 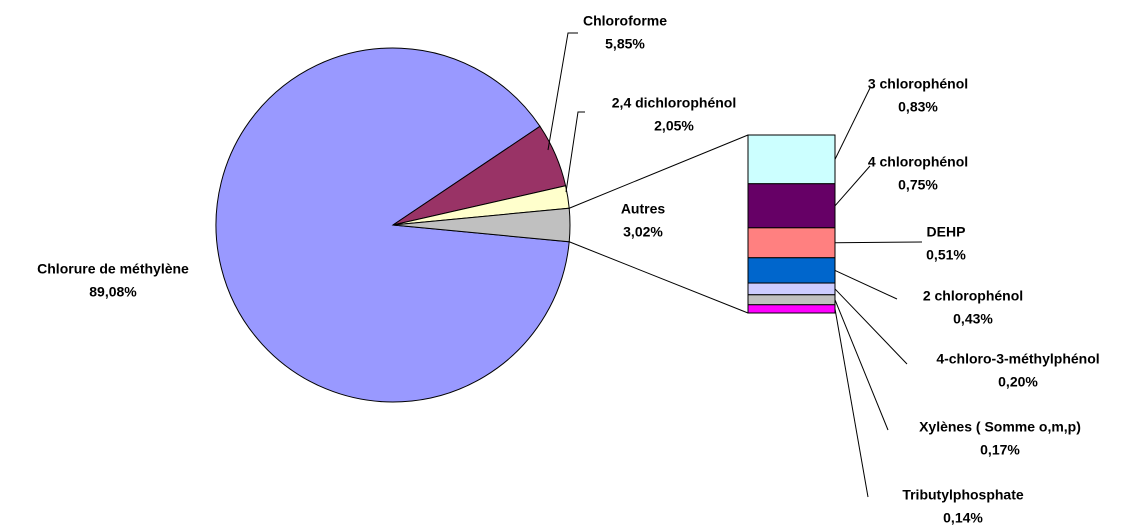 What do you see at coordinates (674, 126) in the screenshot?
I see `slice-value-label: 2,05%` at bounding box center [674, 126].